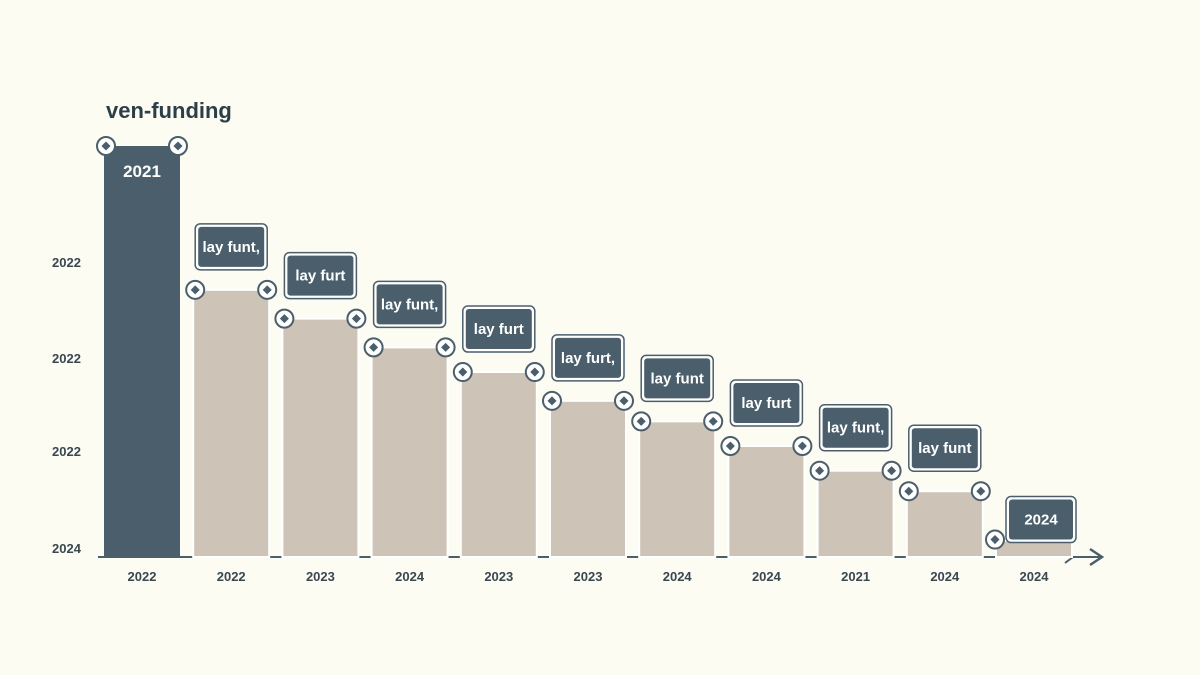 This screenshot has height=675, width=1200. I want to click on bar-data-label: 2024, so click(1041, 520).